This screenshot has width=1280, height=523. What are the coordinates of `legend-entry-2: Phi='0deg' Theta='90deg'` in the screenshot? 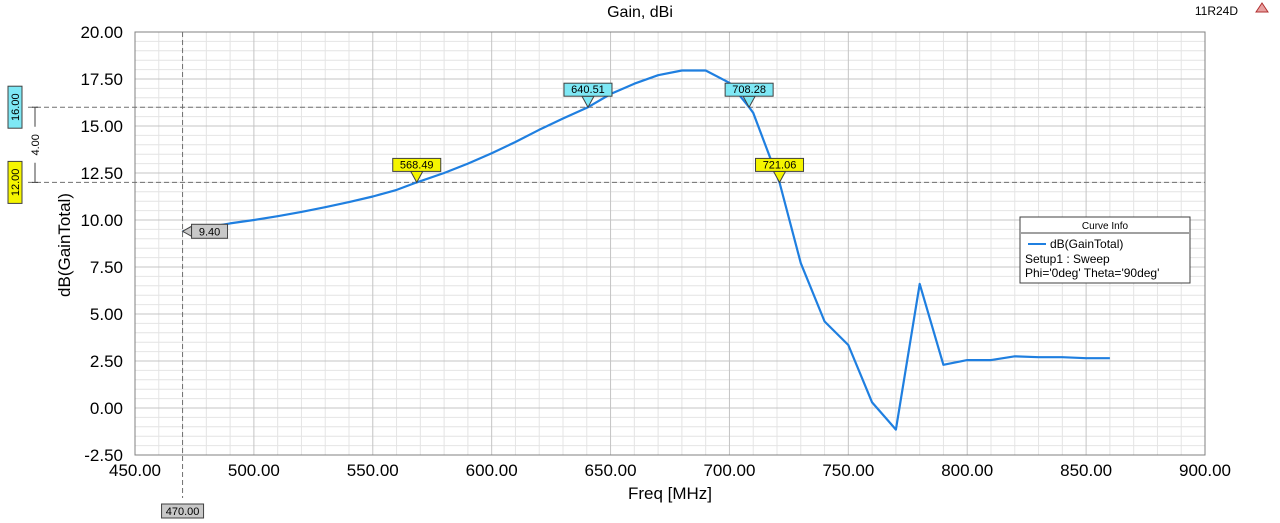 It's located at (1092, 273).